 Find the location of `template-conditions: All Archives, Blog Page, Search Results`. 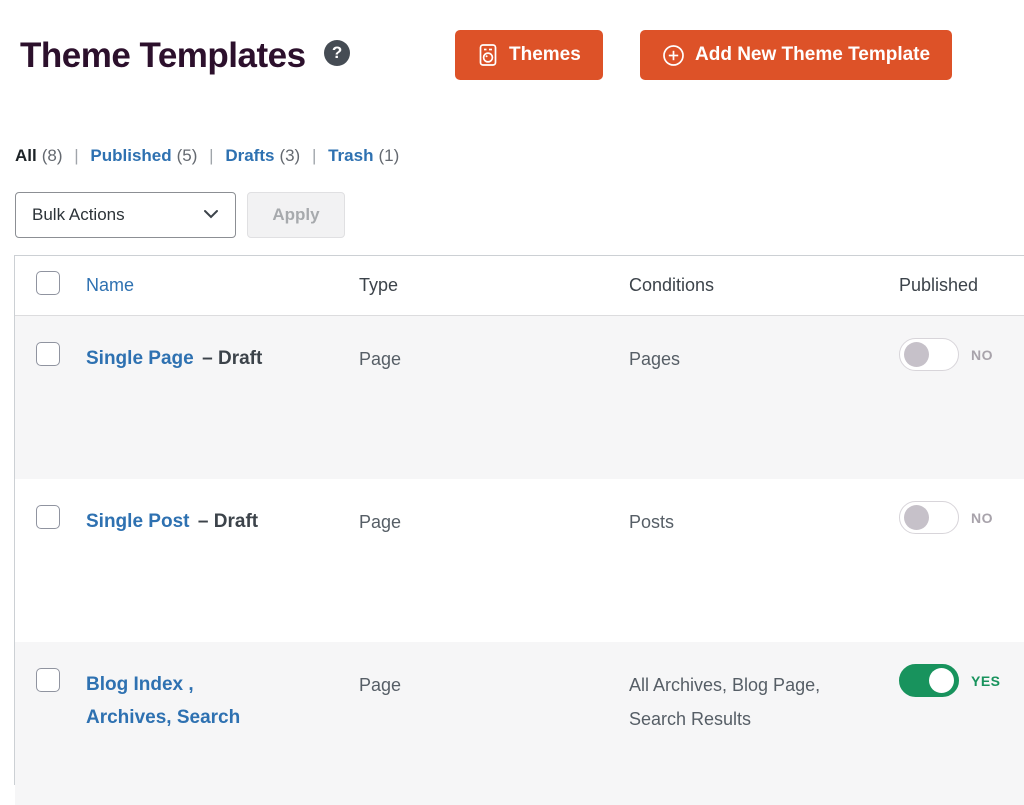

template-conditions: All Archives, Blog Page, Search Results is located at coordinates (729, 702).